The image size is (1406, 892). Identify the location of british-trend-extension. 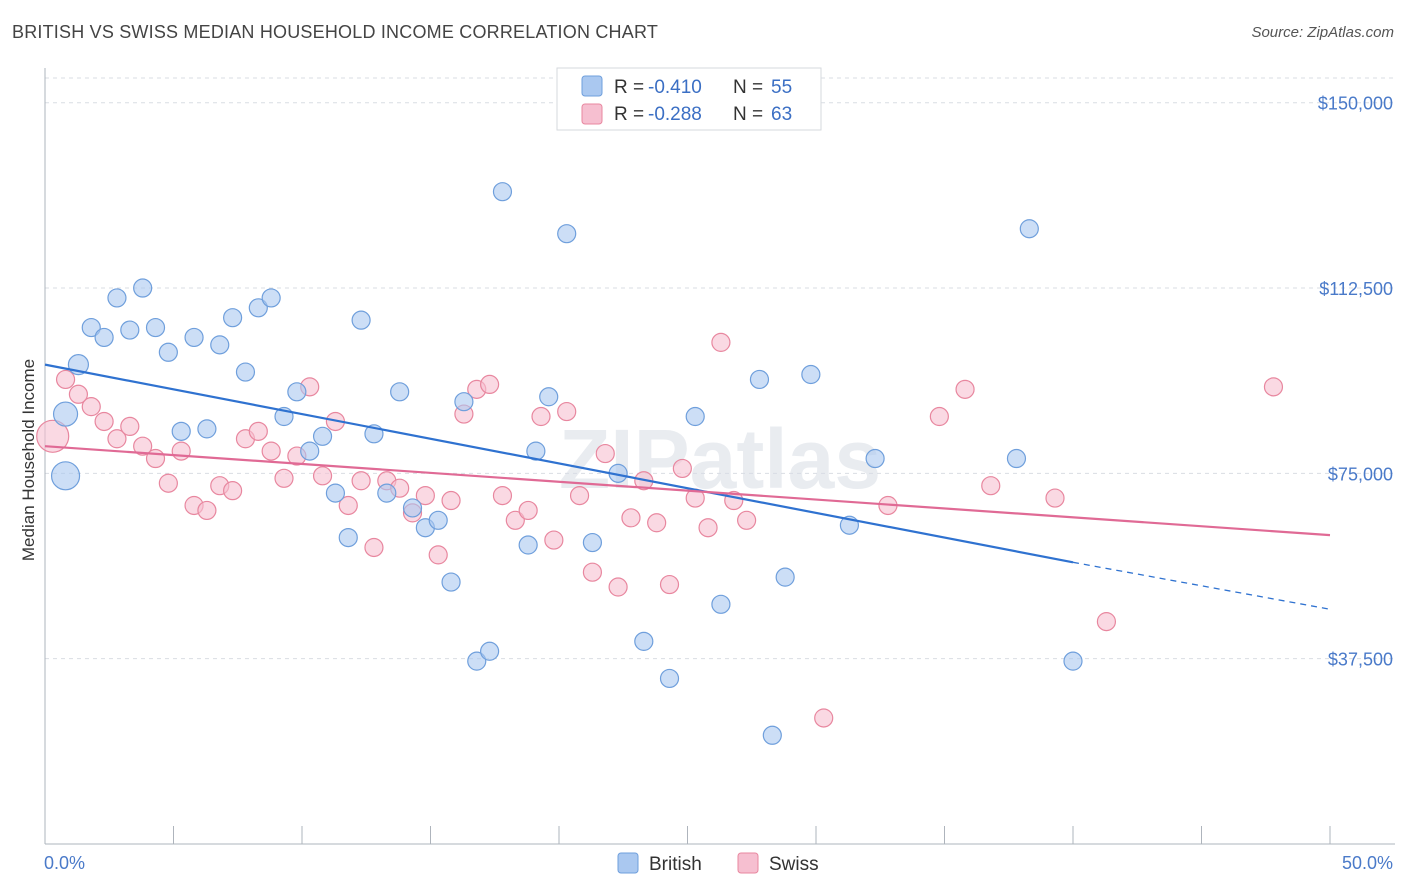
(1201, 585).